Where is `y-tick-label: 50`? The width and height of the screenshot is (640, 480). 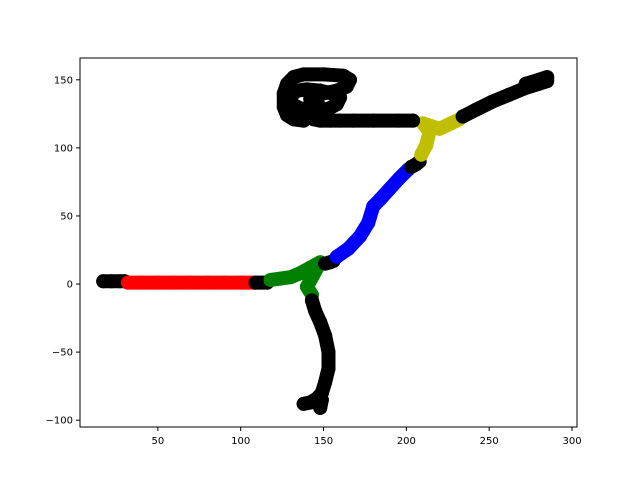
y-tick-label: 50 is located at coordinates (66, 216).